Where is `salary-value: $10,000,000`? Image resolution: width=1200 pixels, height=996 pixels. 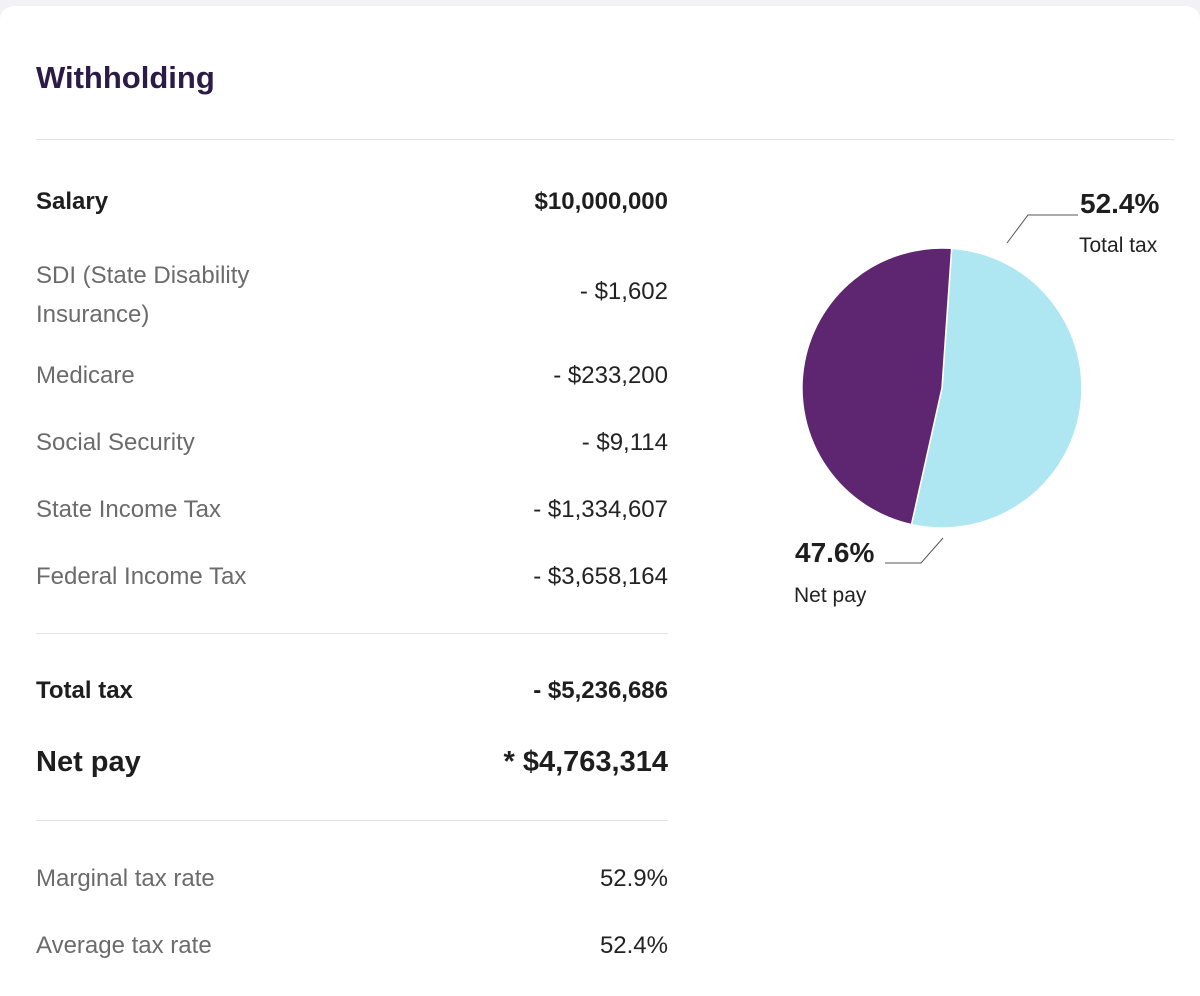
salary-value: $10,000,000 is located at coordinates (601, 201).